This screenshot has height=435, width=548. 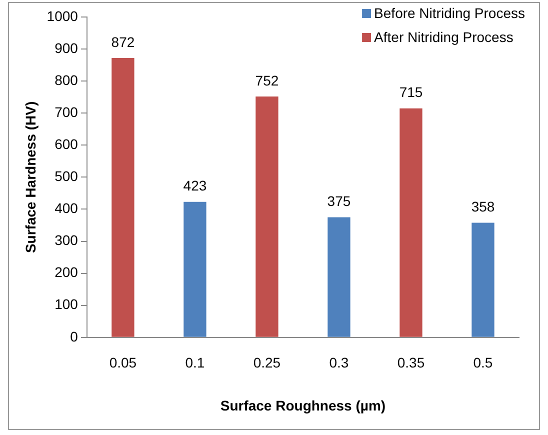 I want to click on x-tick-label: 0.25, so click(x=267, y=362).